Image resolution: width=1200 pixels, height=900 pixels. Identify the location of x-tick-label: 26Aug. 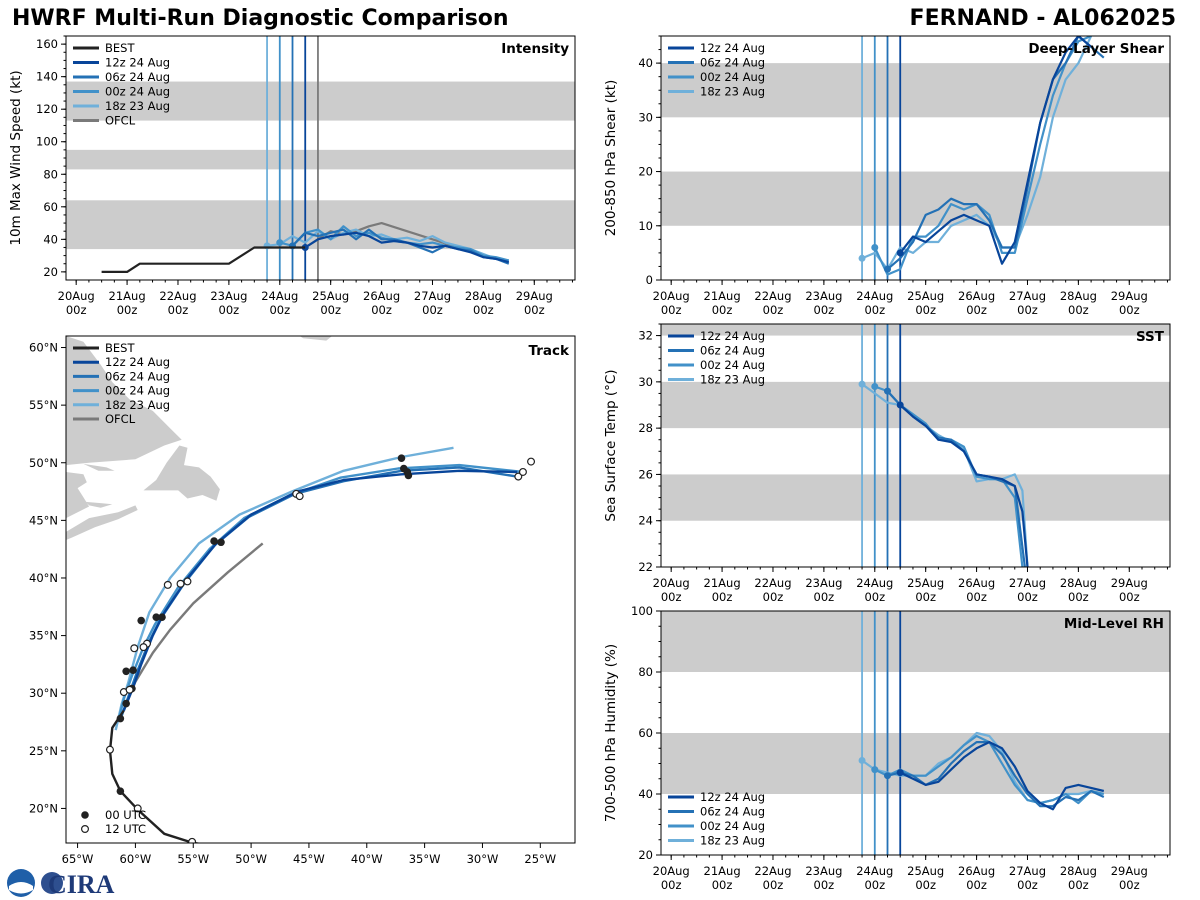
(976, 583).